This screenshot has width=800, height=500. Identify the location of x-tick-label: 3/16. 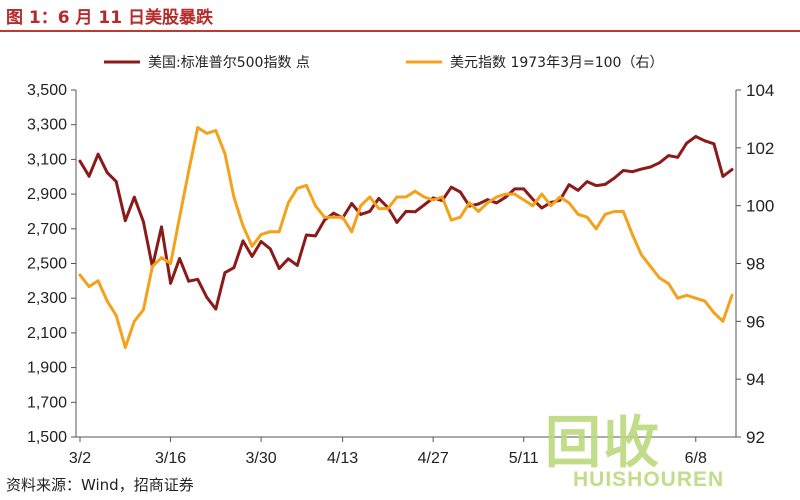
(170, 458).